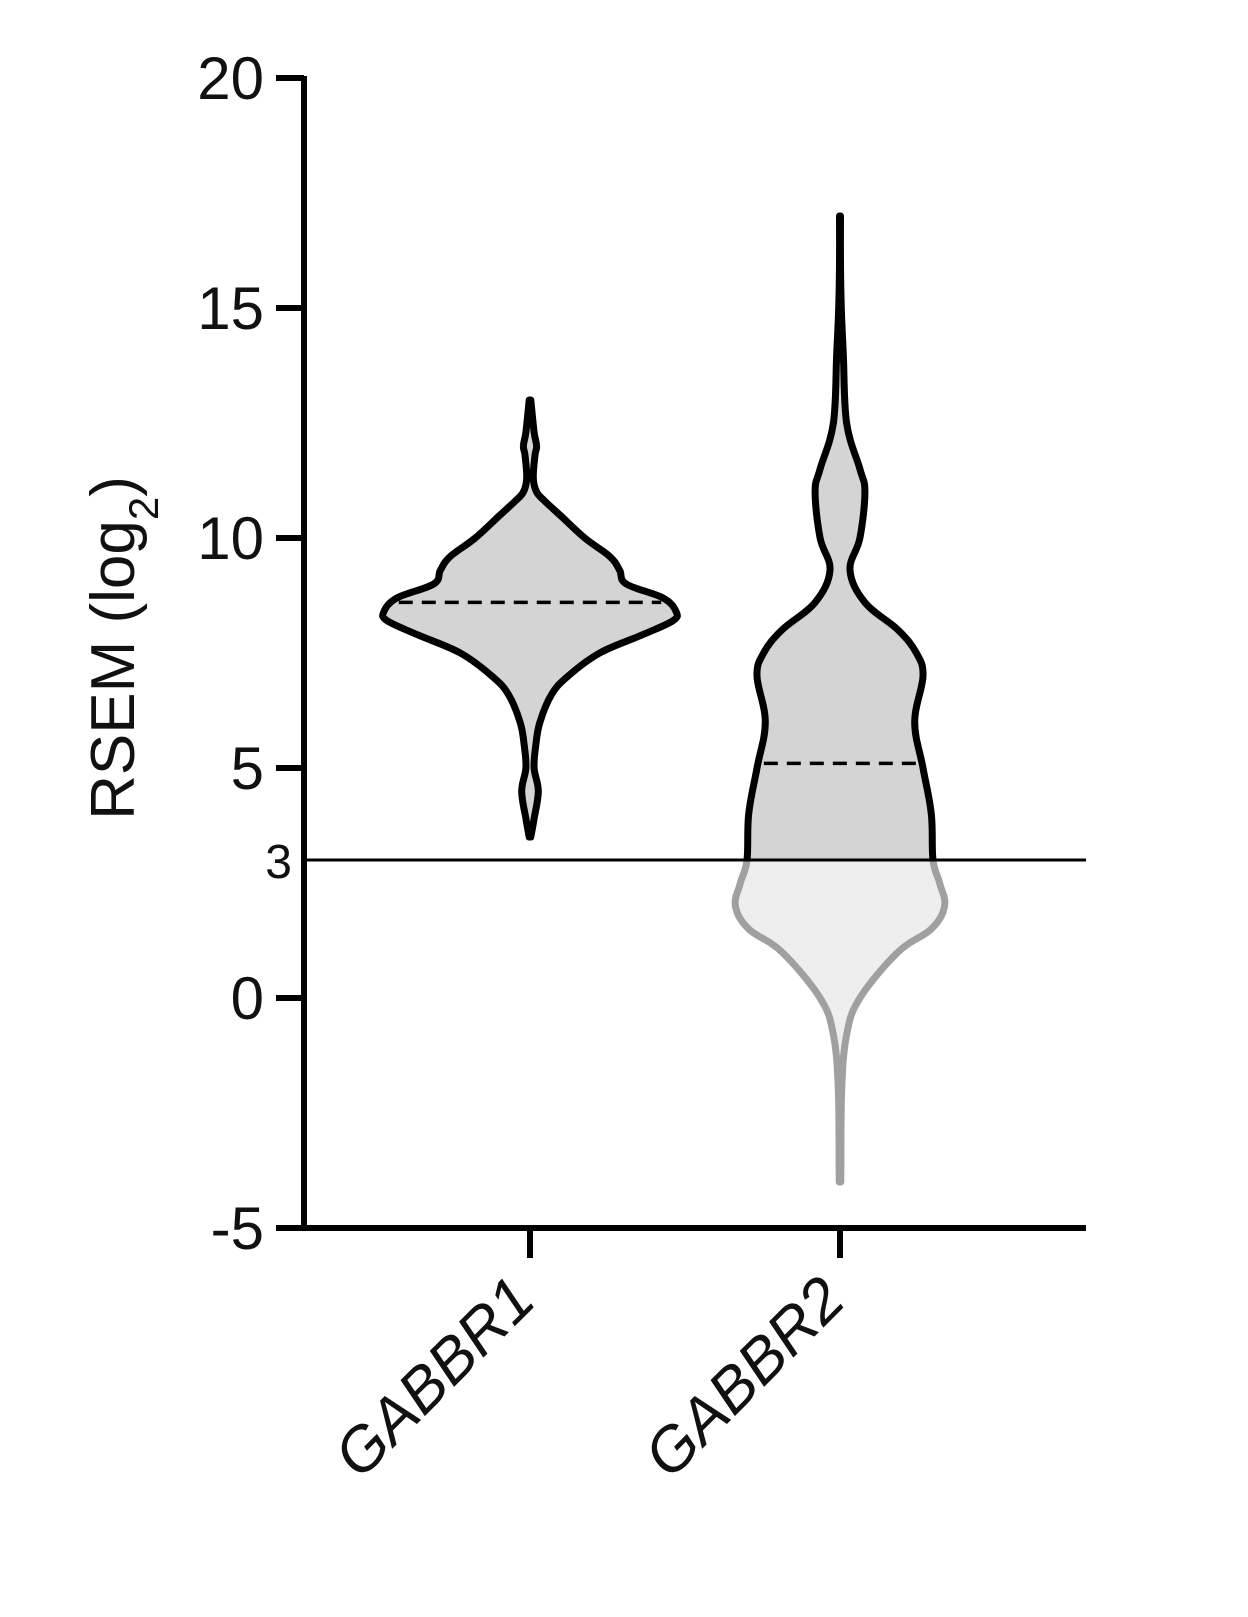 This screenshot has width=1248, height=1617. What do you see at coordinates (840, 536) in the screenshot?
I see `violin-gabbr2-above-threshold` at bounding box center [840, 536].